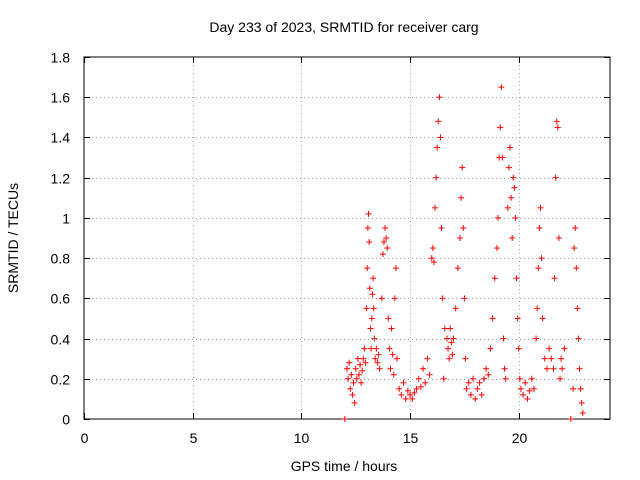 Image resolution: width=640 pixels, height=480 pixels. I want to click on x-axis-label: GPS time / hours, so click(344, 466).